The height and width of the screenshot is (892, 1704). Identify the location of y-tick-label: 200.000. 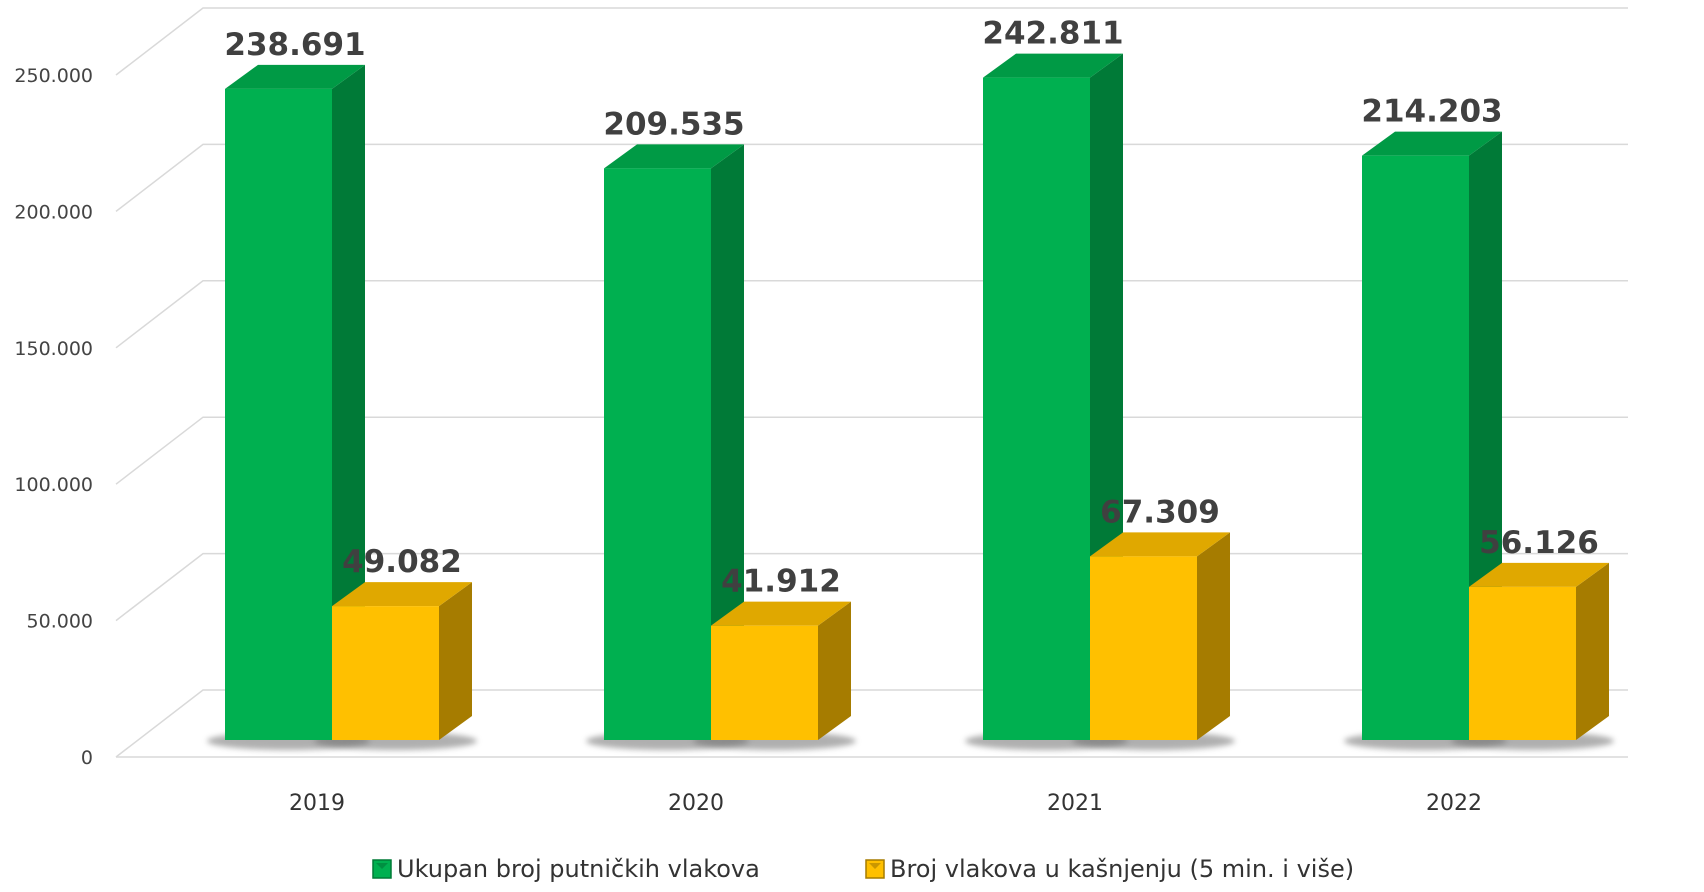
(53, 212).